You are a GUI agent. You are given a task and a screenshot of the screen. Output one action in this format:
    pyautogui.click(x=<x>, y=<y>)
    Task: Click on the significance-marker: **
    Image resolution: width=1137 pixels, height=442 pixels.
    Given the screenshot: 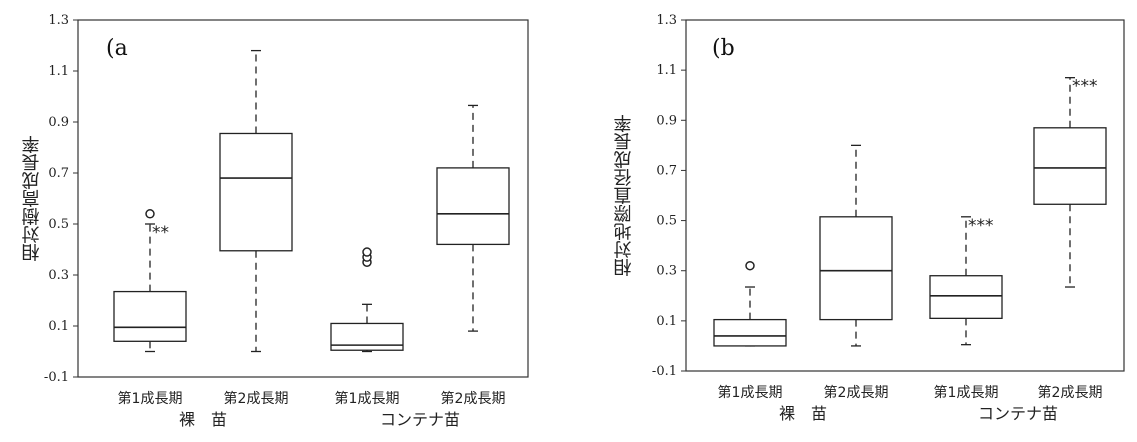 What is the action you would take?
    pyautogui.click(x=160, y=233)
    